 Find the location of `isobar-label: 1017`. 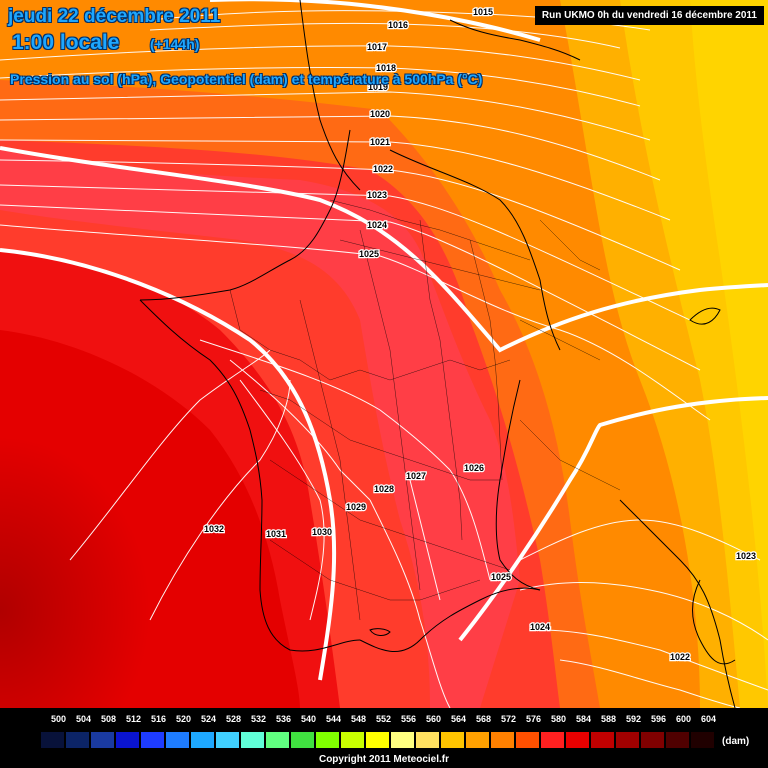

isobar-label: 1017 is located at coordinates (377, 47).